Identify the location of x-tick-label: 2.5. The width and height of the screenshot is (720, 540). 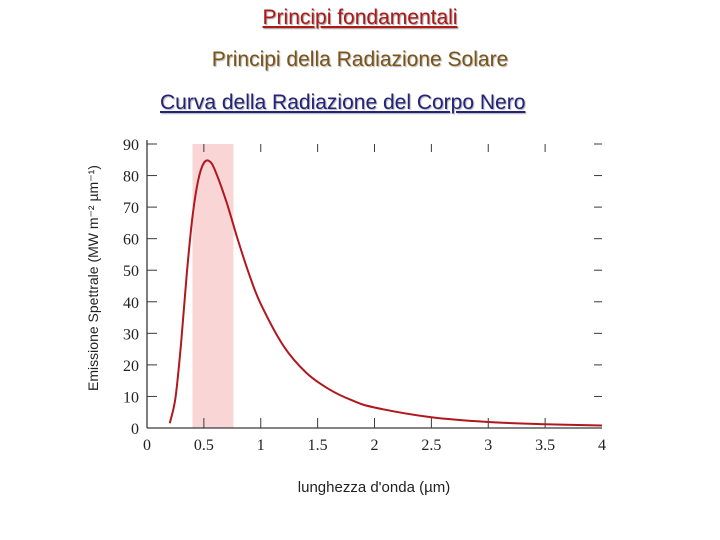
(431, 445).